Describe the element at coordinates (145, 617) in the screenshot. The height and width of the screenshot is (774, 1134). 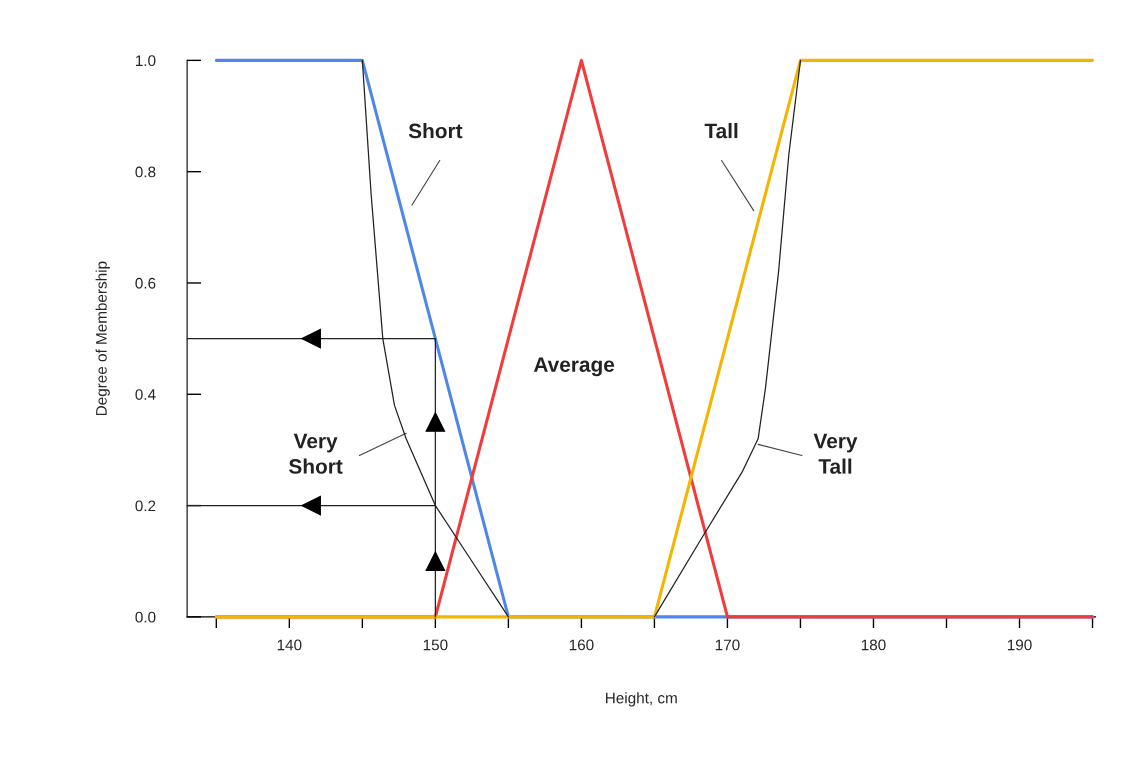
I see `y-tick-label: 0.0` at that location.